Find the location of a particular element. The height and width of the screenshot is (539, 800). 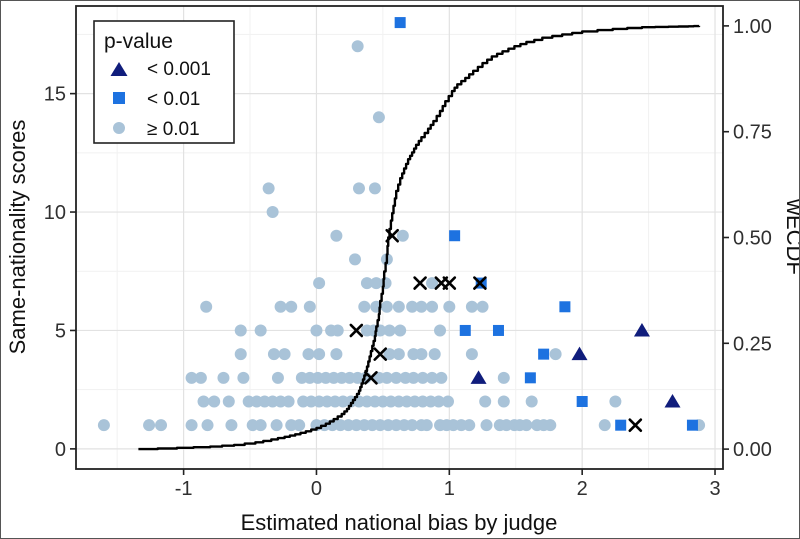

x-flag-marks is located at coordinates (496, 330).